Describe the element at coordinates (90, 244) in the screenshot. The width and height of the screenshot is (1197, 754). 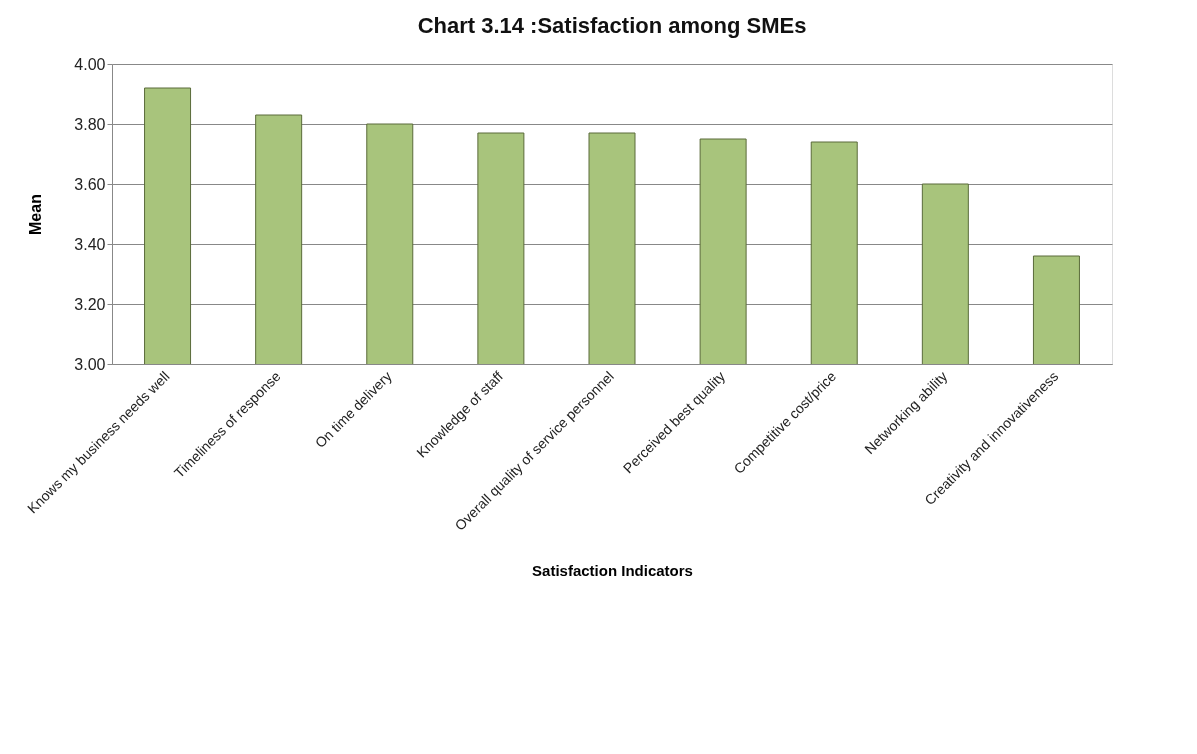
I see `y-tick-label: 3.40` at that location.